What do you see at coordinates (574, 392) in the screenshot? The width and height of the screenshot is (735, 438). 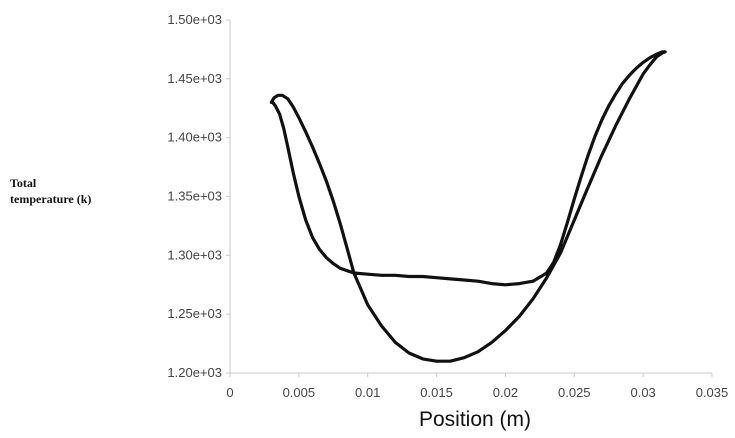 I see `x-tick-label: 0.025` at bounding box center [574, 392].